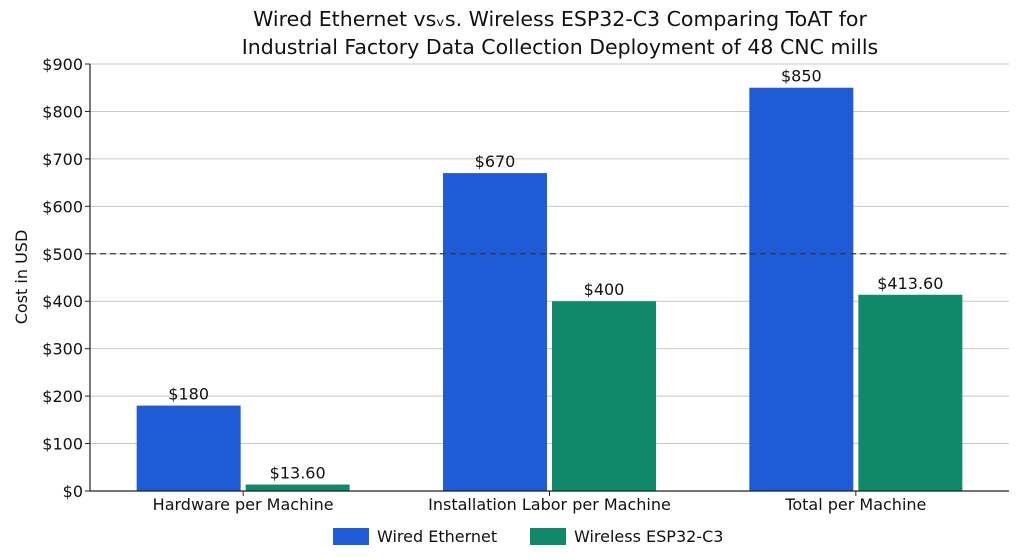 This screenshot has height=559, width=1024. What do you see at coordinates (62, 444) in the screenshot?
I see `y-tick-label: $100` at bounding box center [62, 444].